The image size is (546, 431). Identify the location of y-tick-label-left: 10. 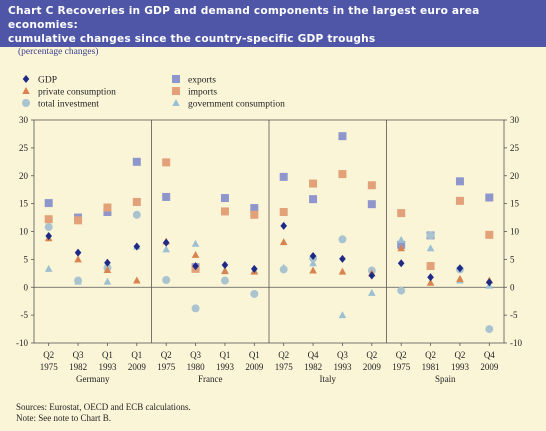
(24, 232).